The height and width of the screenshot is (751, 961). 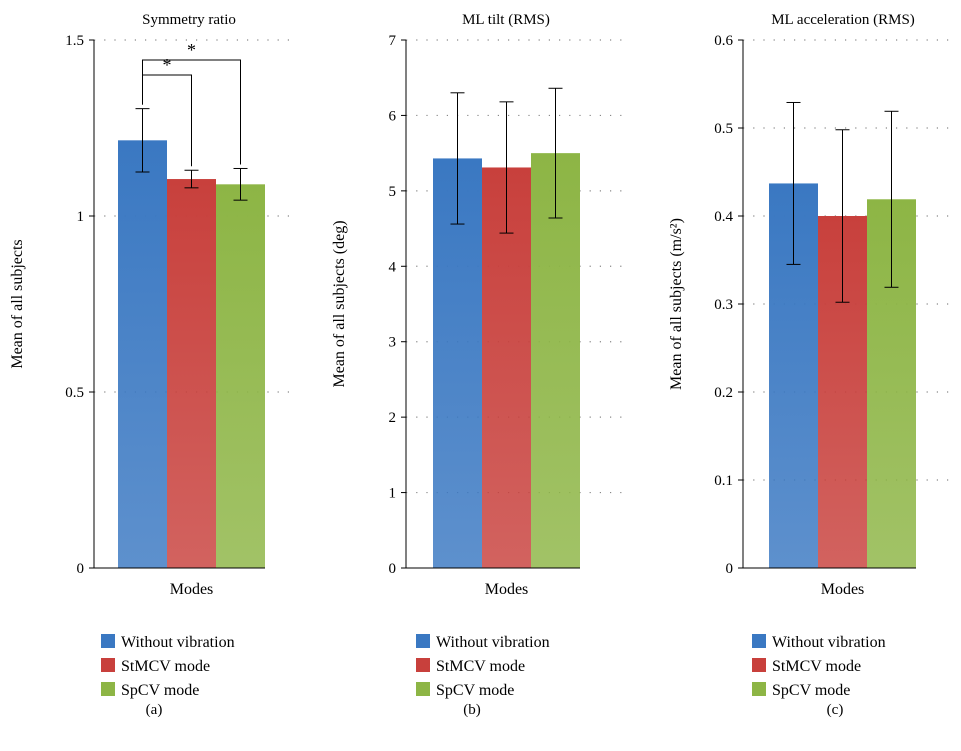 What do you see at coordinates (393, 41) in the screenshot?
I see `y-tick-label: 7` at bounding box center [393, 41].